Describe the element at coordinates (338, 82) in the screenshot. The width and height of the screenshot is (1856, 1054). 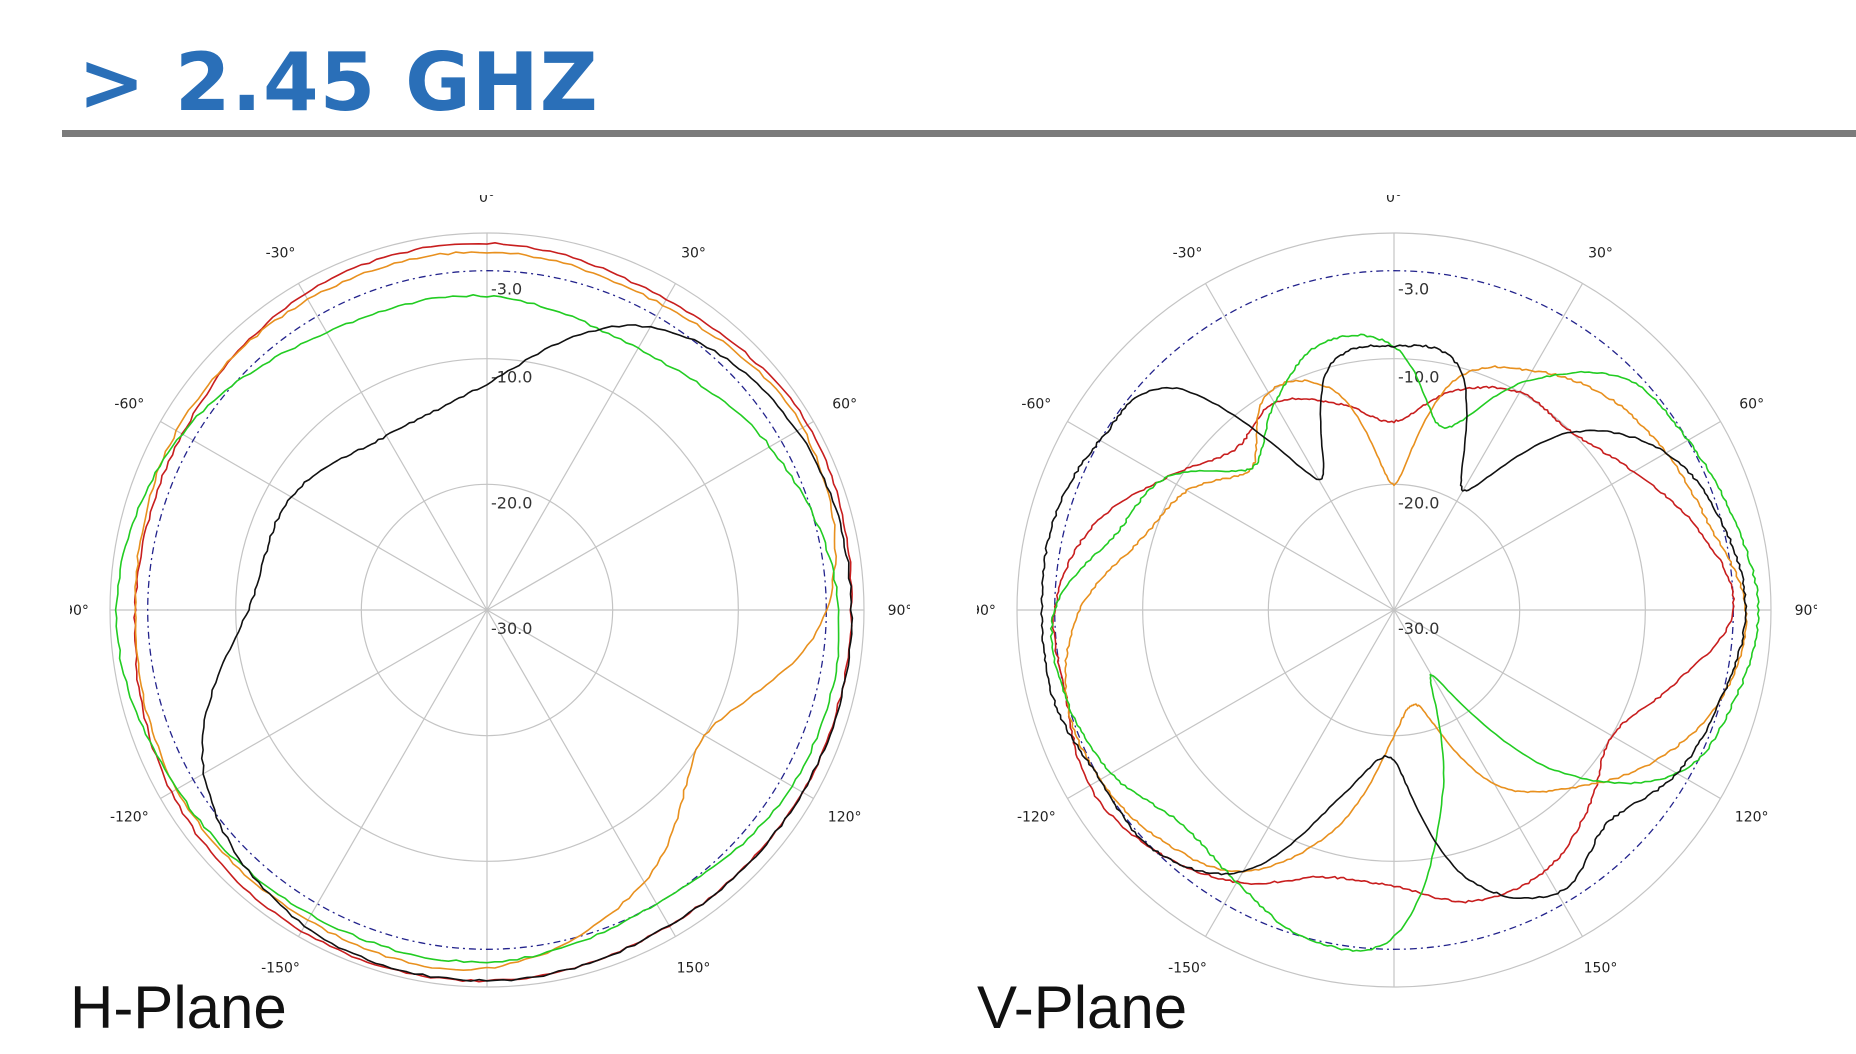
I see `slide-title: > 2.45 GHZ` at that location.